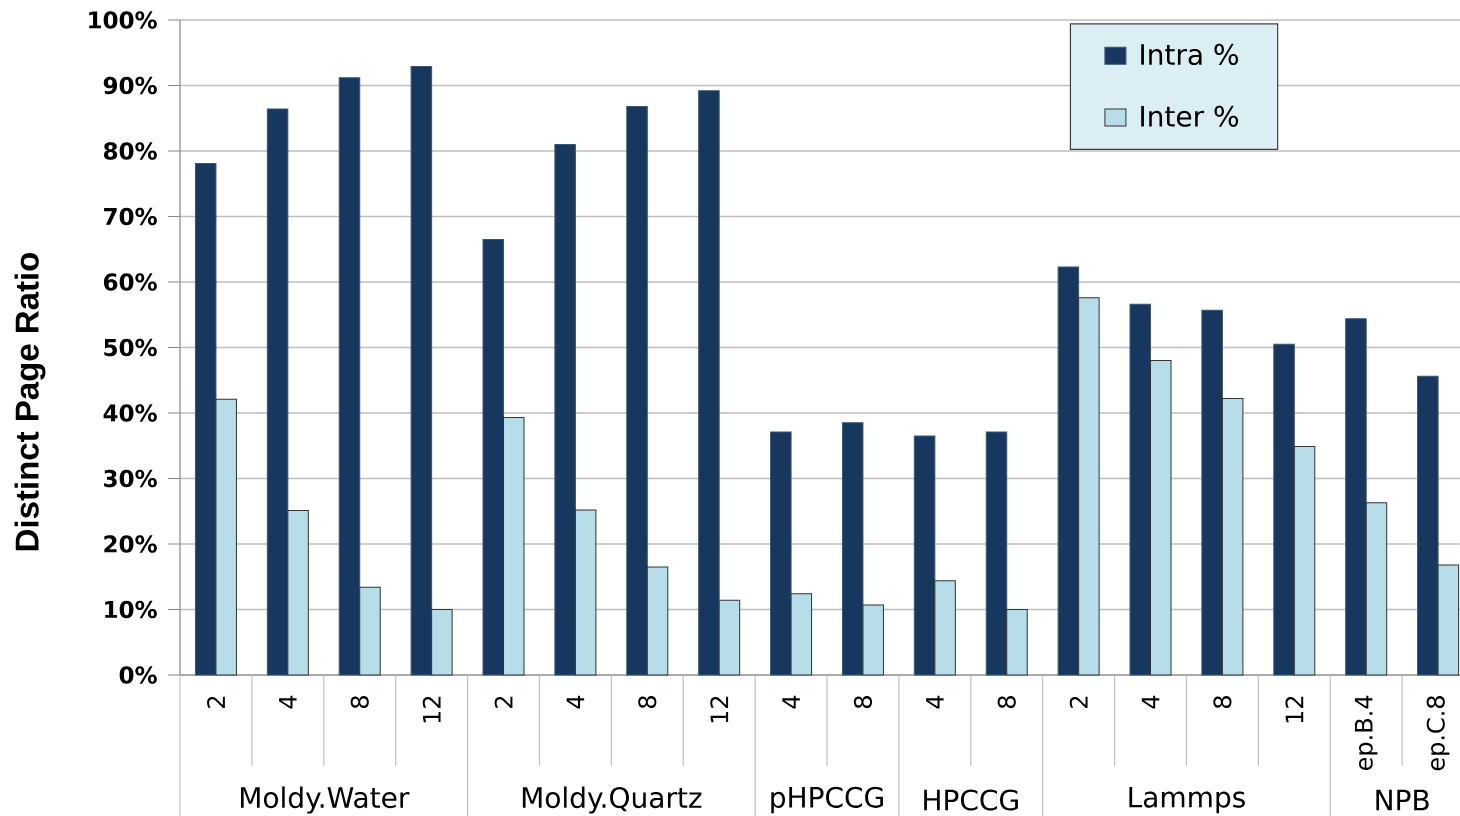 This screenshot has height=816, width=1460. Describe the element at coordinates (123, 20) in the screenshot. I see `y-tick-label: 100%` at that location.